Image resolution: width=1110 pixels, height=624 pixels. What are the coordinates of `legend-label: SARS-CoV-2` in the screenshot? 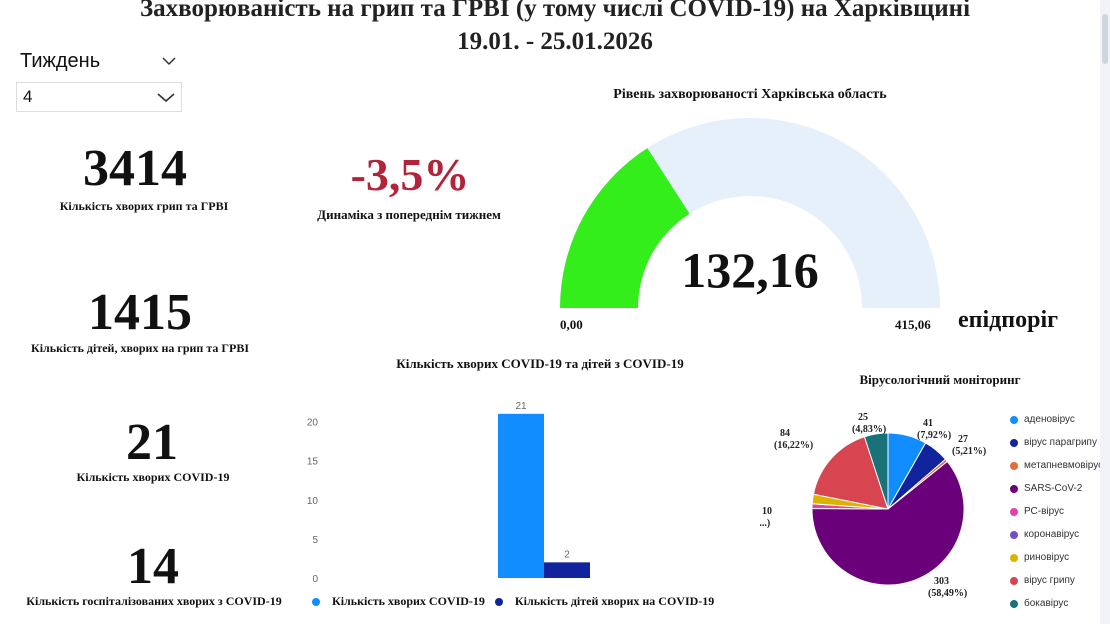 It's located at (1053, 488).